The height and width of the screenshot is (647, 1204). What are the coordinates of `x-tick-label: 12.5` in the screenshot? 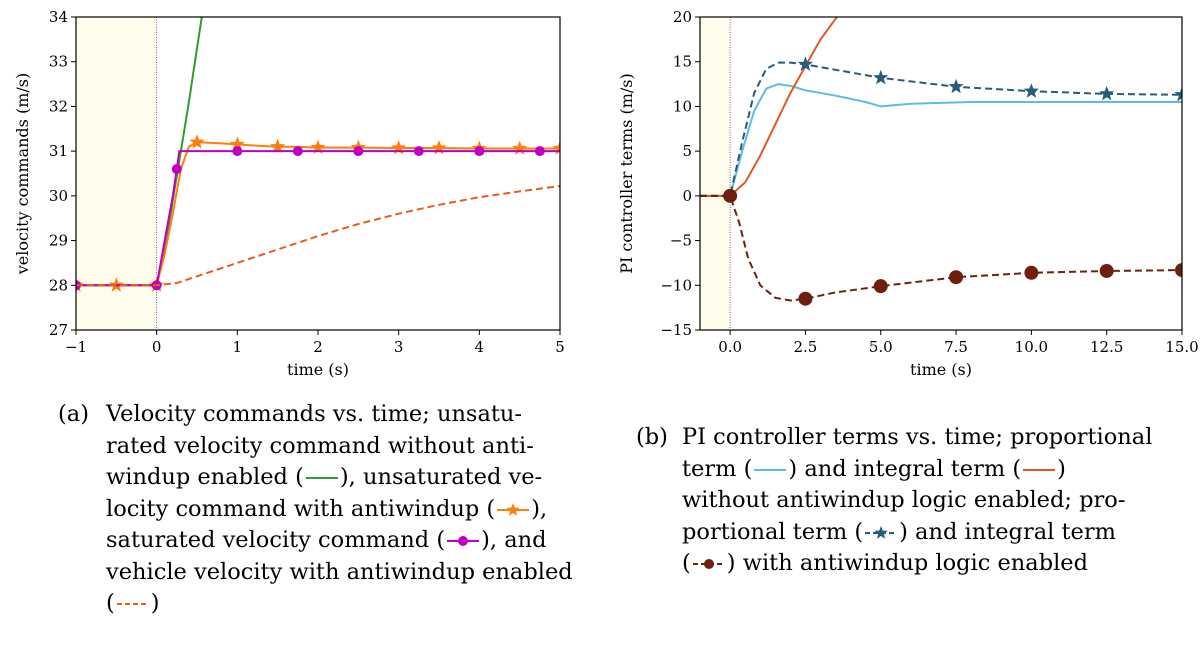 It's located at (1106, 347).